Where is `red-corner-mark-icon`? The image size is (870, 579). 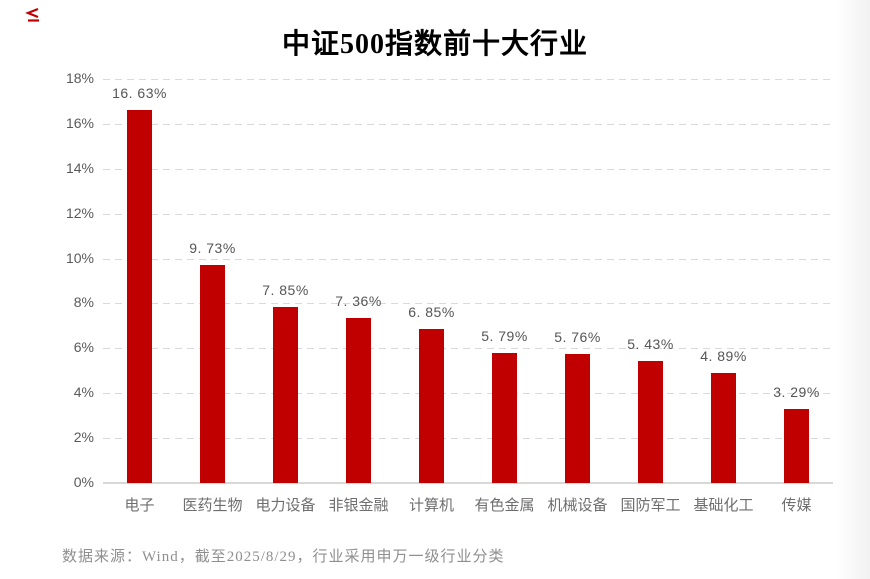 red-corner-mark-icon is located at coordinates (33, 14).